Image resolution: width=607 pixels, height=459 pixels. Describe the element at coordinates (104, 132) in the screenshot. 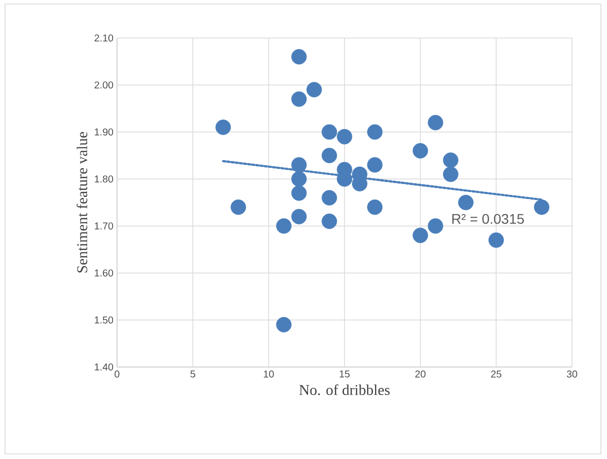

I see `y-tick-label: 1.90` at that location.